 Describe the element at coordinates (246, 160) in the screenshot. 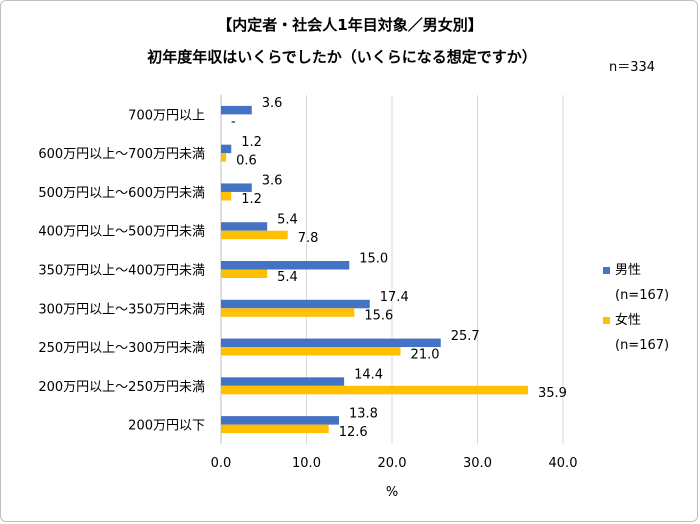

I see `data-label-female: 0.6` at that location.